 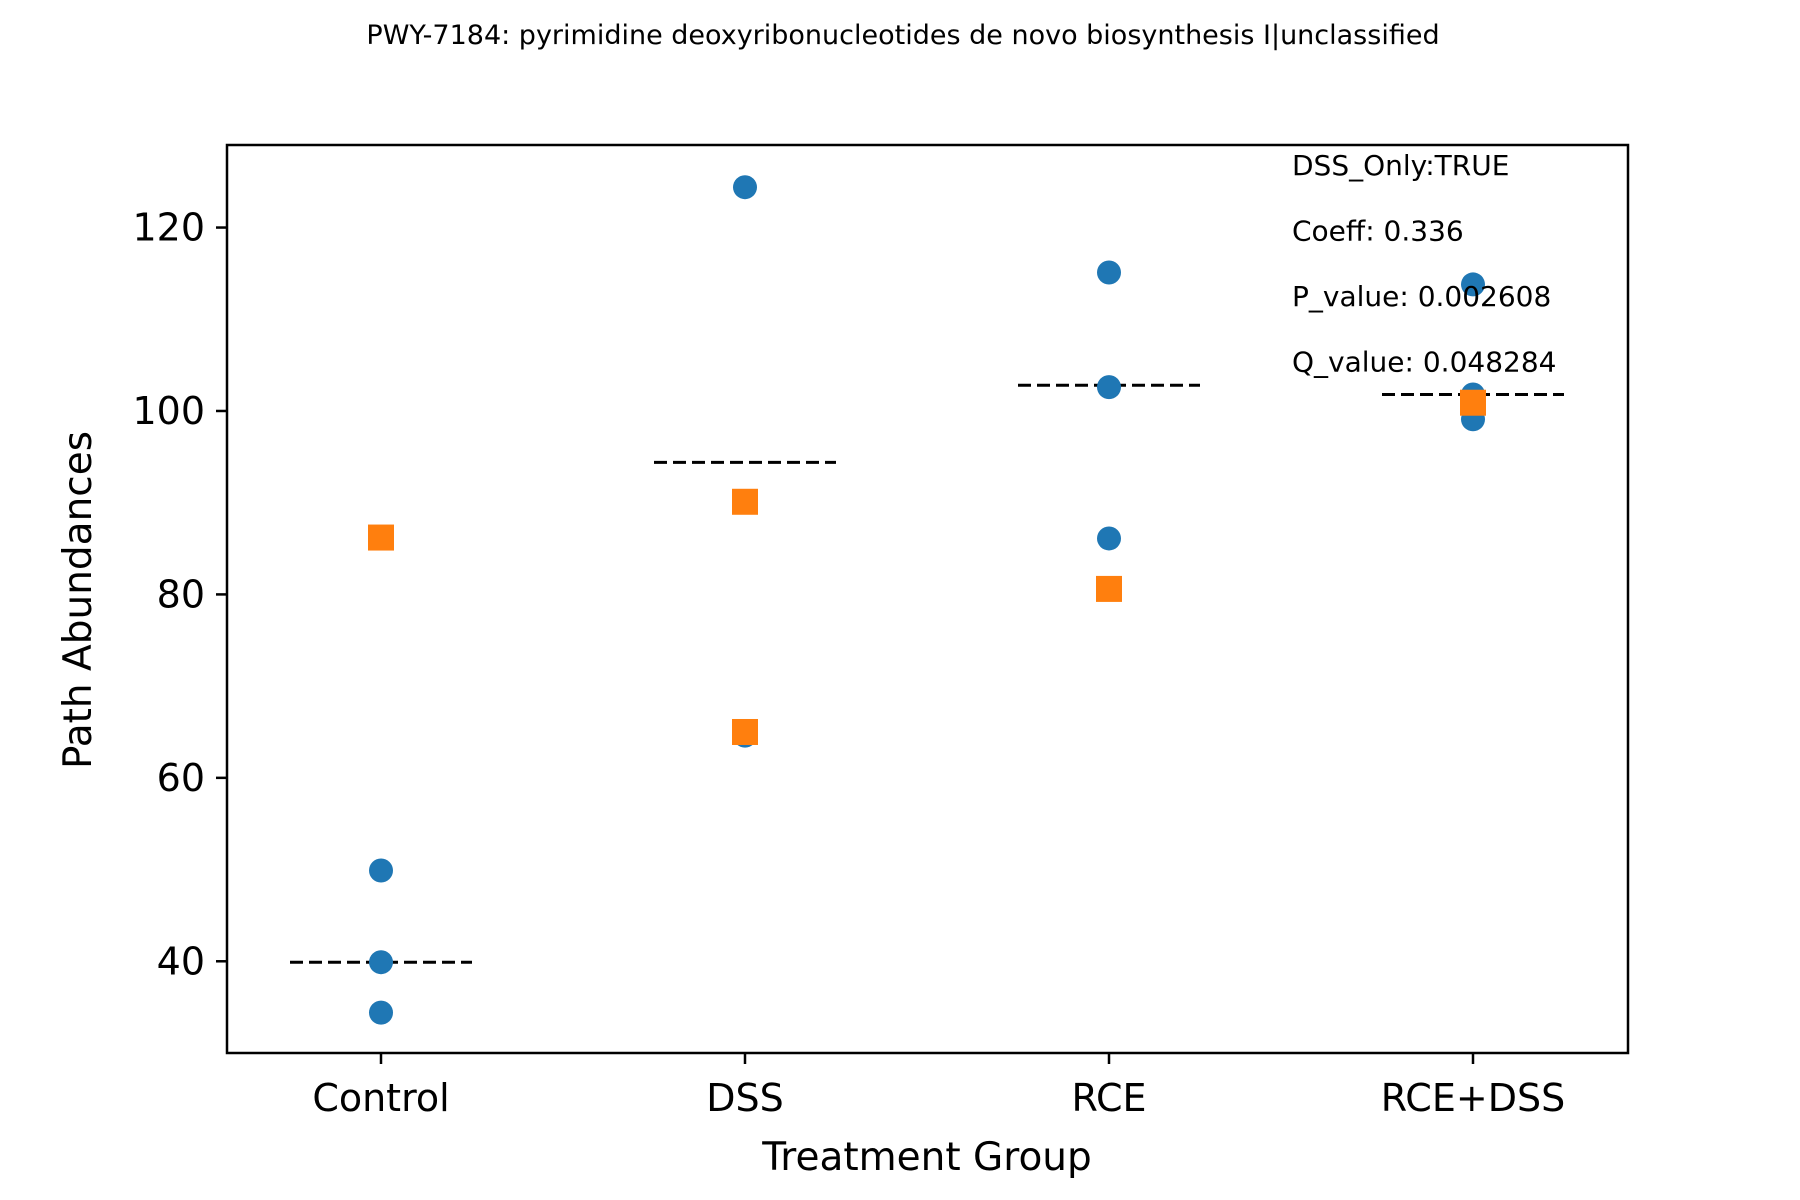 What do you see at coordinates (380, 1098) in the screenshot?
I see `x-tick-label: Control` at bounding box center [380, 1098].